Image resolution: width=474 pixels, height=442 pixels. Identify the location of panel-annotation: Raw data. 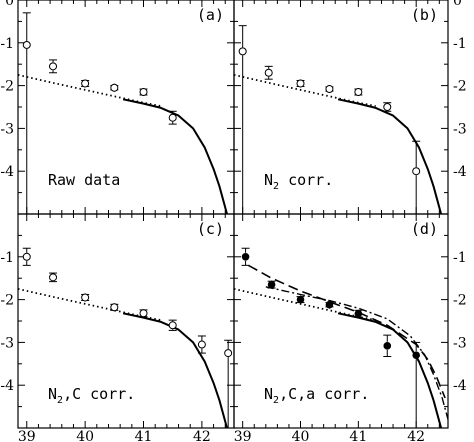
(84, 180).